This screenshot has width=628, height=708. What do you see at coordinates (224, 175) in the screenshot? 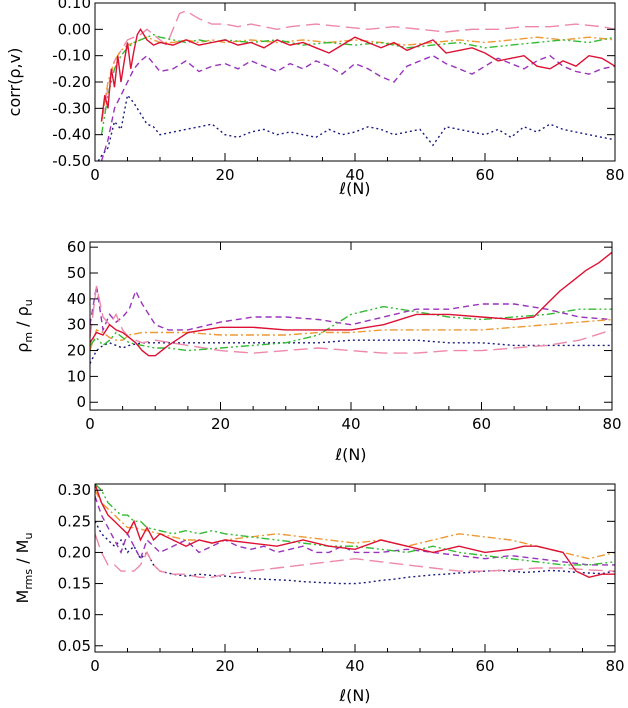
I see `panel-1-xtick-label: 20` at bounding box center [224, 175].